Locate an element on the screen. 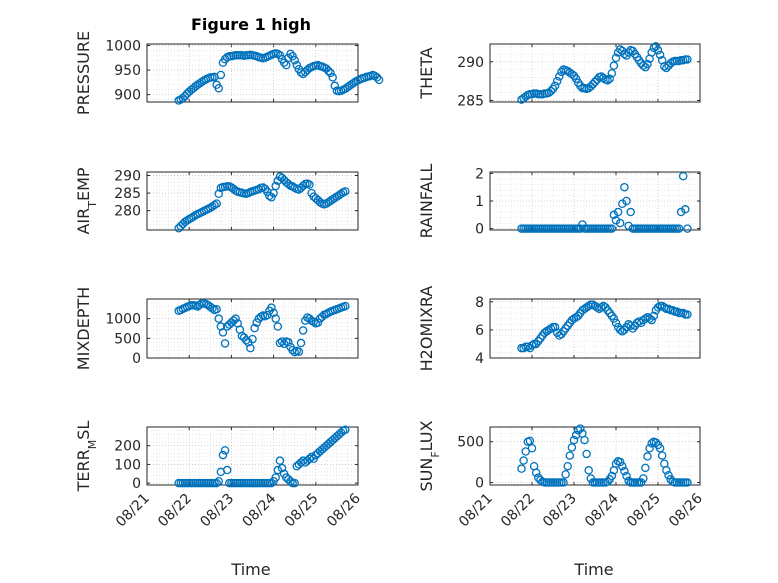 The height and width of the screenshot is (583, 778). figure-title: Figure 1 high is located at coordinates (251, 24).